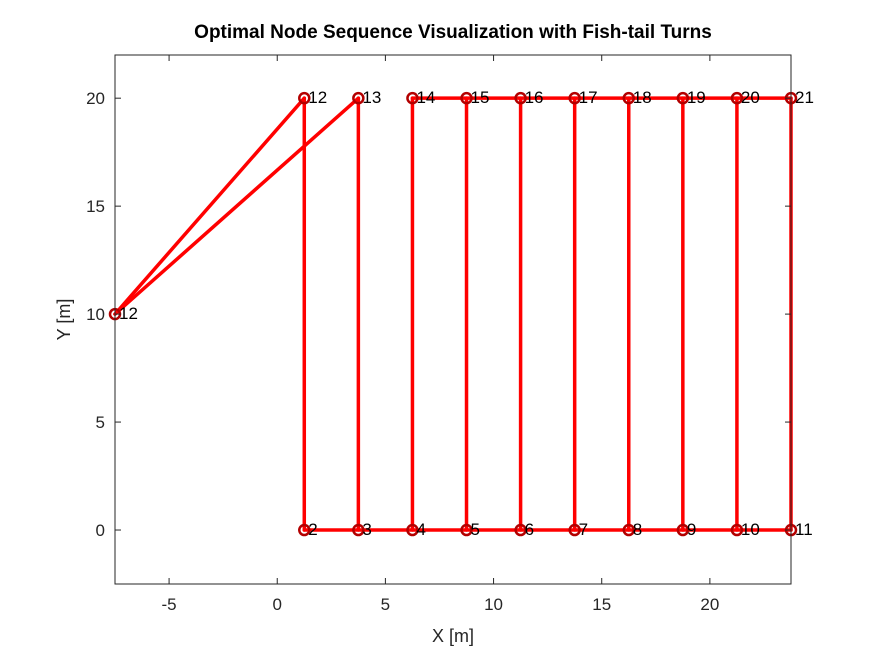 Image resolution: width=875 pixels, height=661 pixels. I want to click on x-tick-label: 15, so click(601, 604).